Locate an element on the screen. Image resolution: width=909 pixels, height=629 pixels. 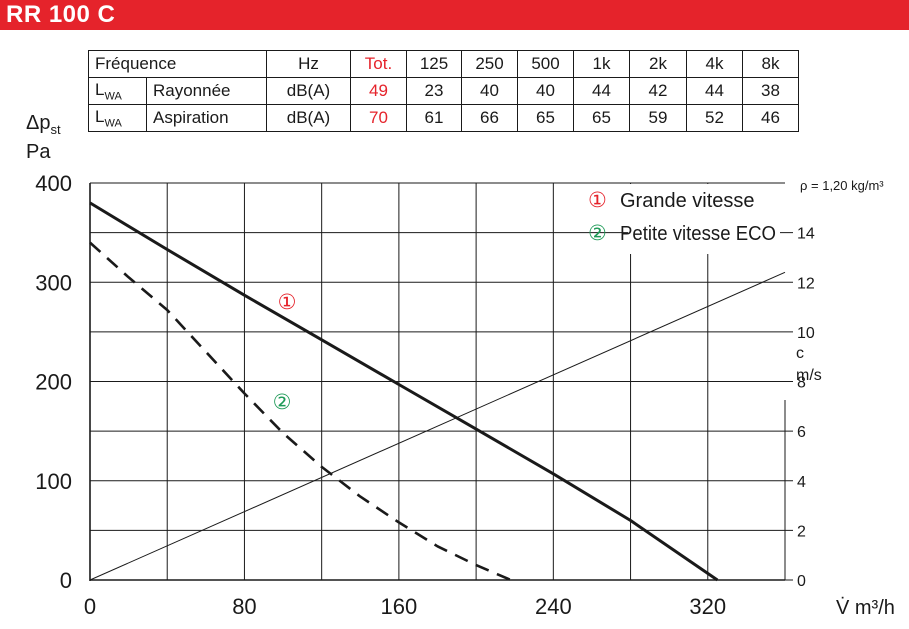
legend-label-1: Grande vitesse is located at coordinates (687, 201).